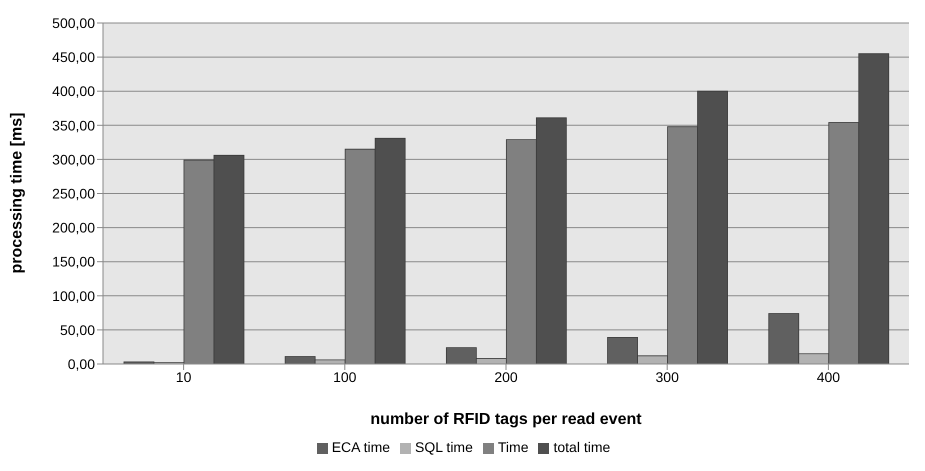 This screenshot has height=471, width=925. What do you see at coordinates (74, 125) in the screenshot?
I see `y-tick-label: 350,00` at bounding box center [74, 125].